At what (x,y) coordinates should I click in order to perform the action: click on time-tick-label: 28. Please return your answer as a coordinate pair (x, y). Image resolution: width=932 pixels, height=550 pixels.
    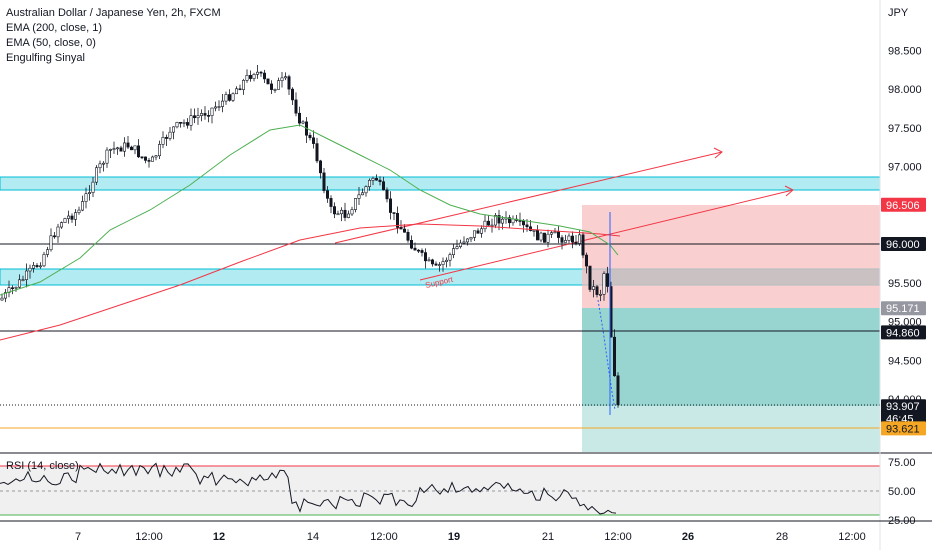
    Looking at the image, I should click on (782, 537).